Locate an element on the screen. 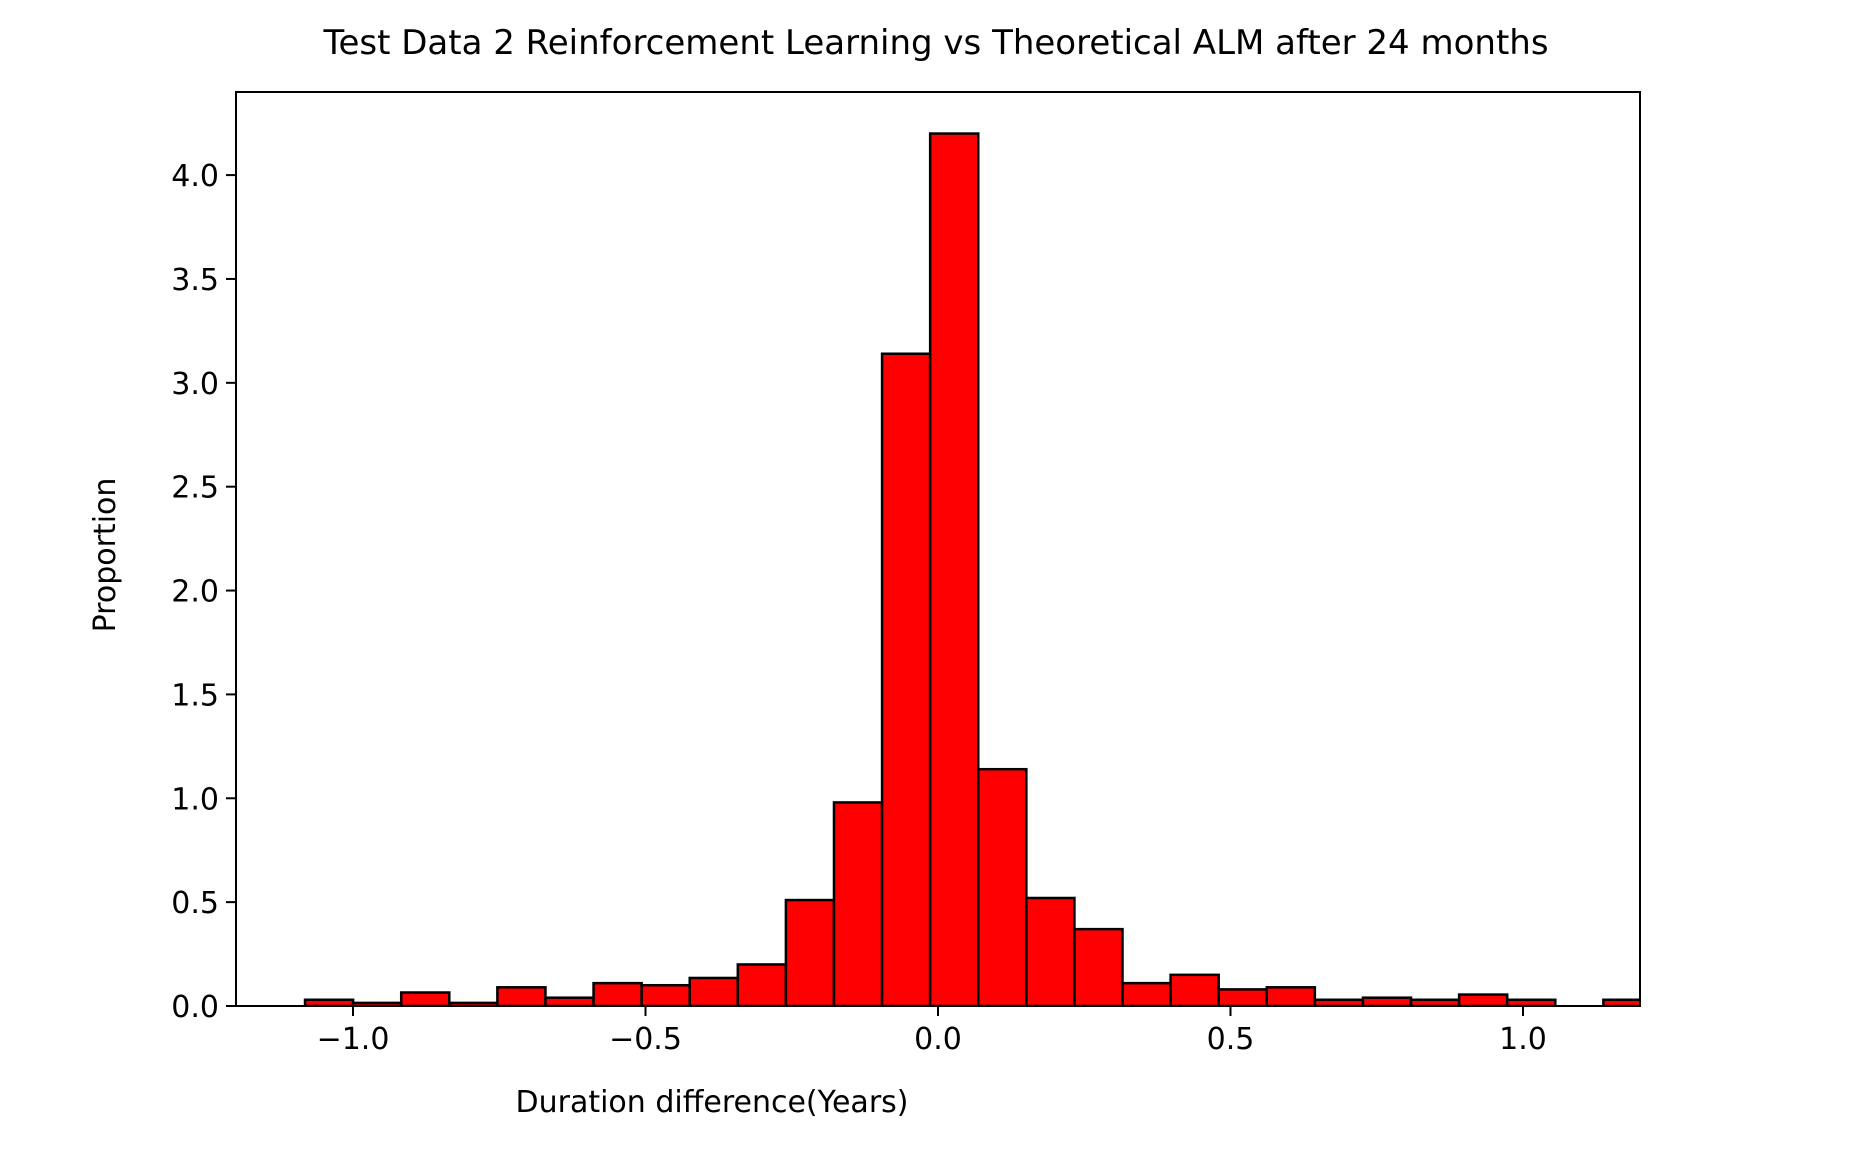 The image size is (1863, 1154). y-axis-label: Proportion is located at coordinates (105, 555).